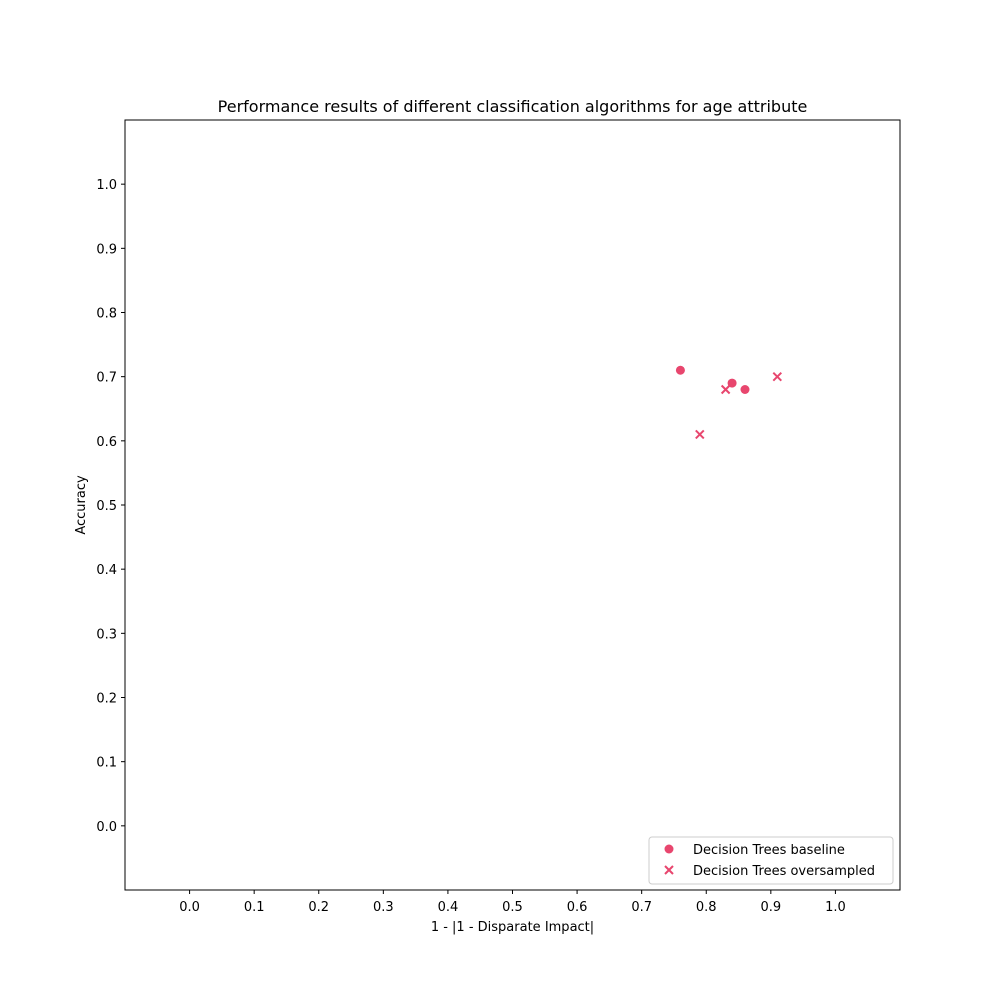 The width and height of the screenshot is (1000, 1000). What do you see at coordinates (706, 907) in the screenshot?
I see `x-tick-label: 0.8` at bounding box center [706, 907].